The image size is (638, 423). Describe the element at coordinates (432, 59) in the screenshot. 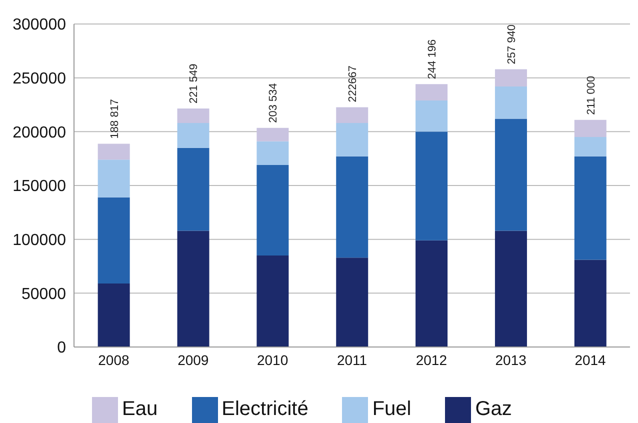

I see `total-label: 244 196` at that location.